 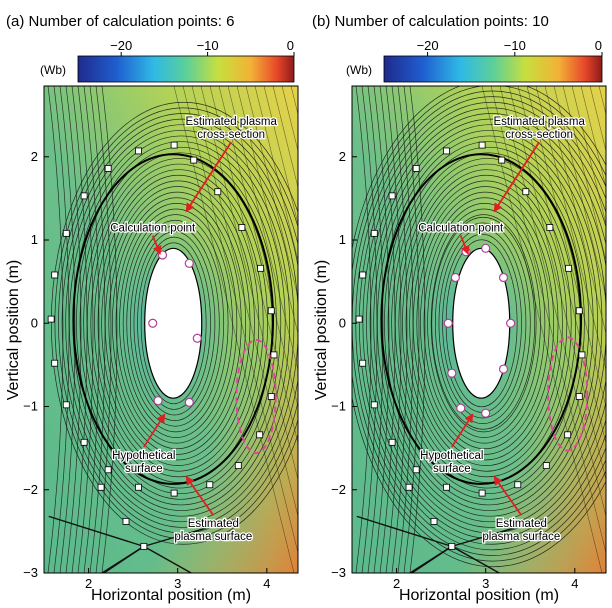 What do you see at coordinates (30, 572) in the screenshot?
I see `panel-a-y-tick-label: −3` at bounding box center [30, 572].